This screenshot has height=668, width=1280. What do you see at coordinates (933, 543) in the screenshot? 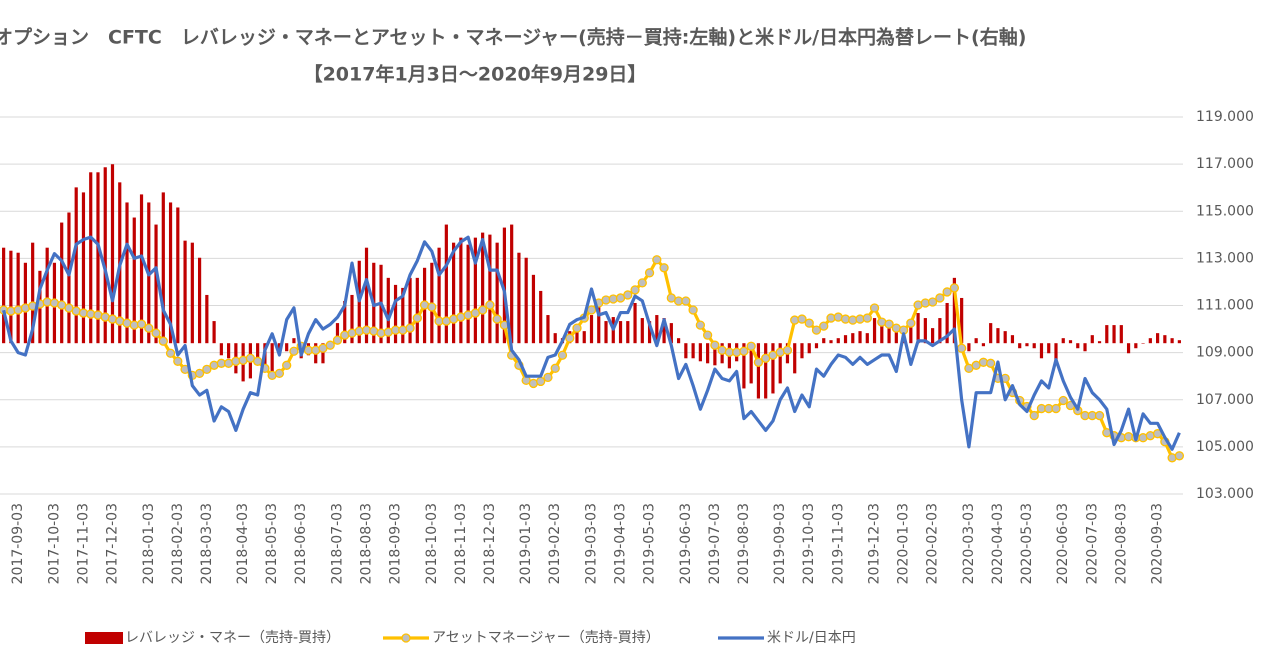
I see `x-tick-label: 2020-02-03` at bounding box center [933, 543].